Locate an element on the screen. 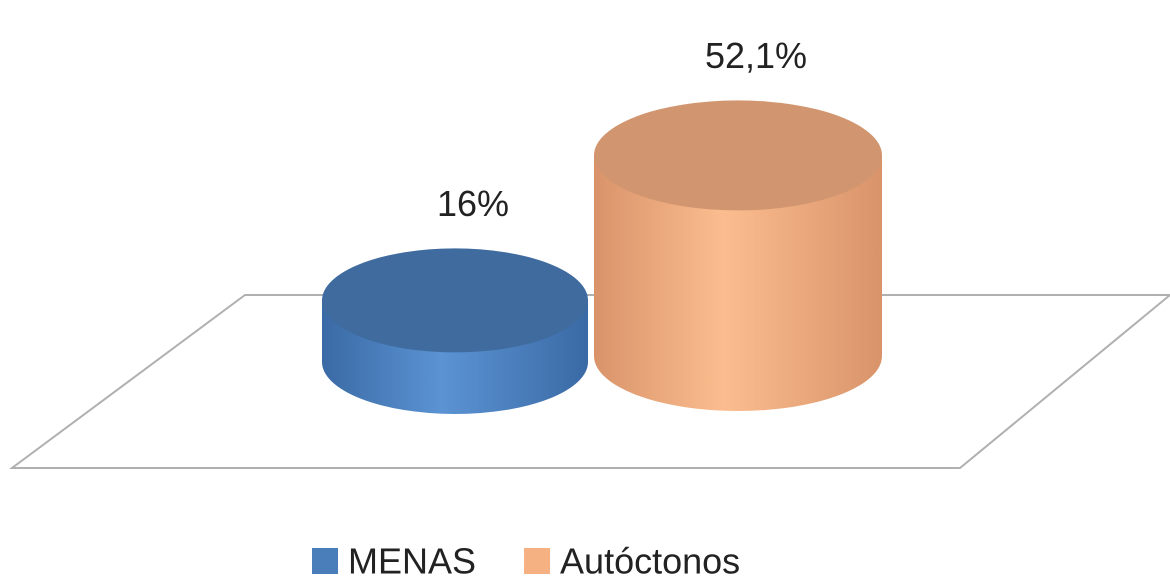 The width and height of the screenshot is (1170, 587). data-label: 16% is located at coordinates (473, 203).